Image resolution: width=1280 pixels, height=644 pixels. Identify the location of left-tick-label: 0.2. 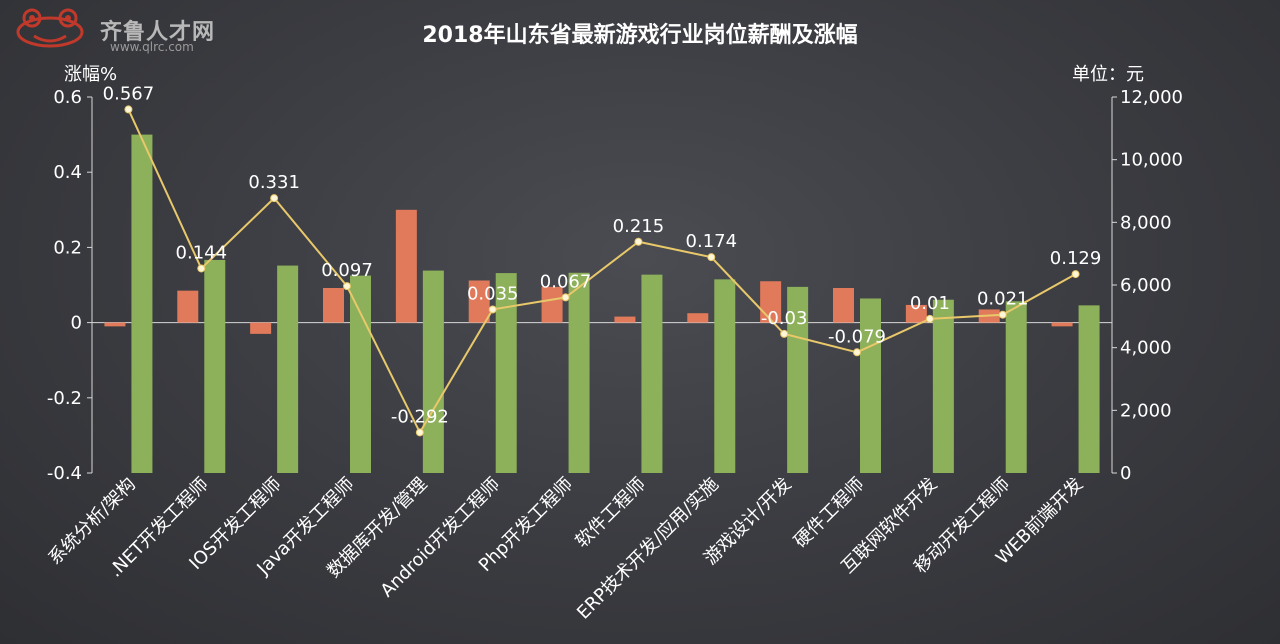
(67, 247).